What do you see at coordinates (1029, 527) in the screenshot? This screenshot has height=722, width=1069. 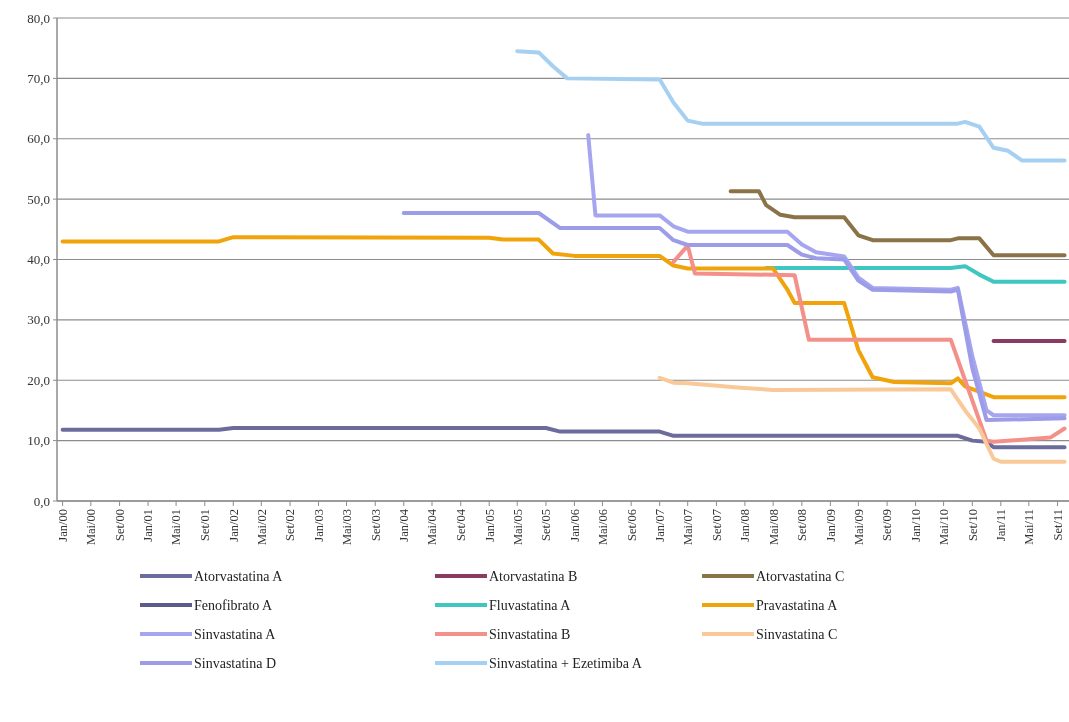 I see `x-tick-label: Mai/11` at bounding box center [1029, 527].